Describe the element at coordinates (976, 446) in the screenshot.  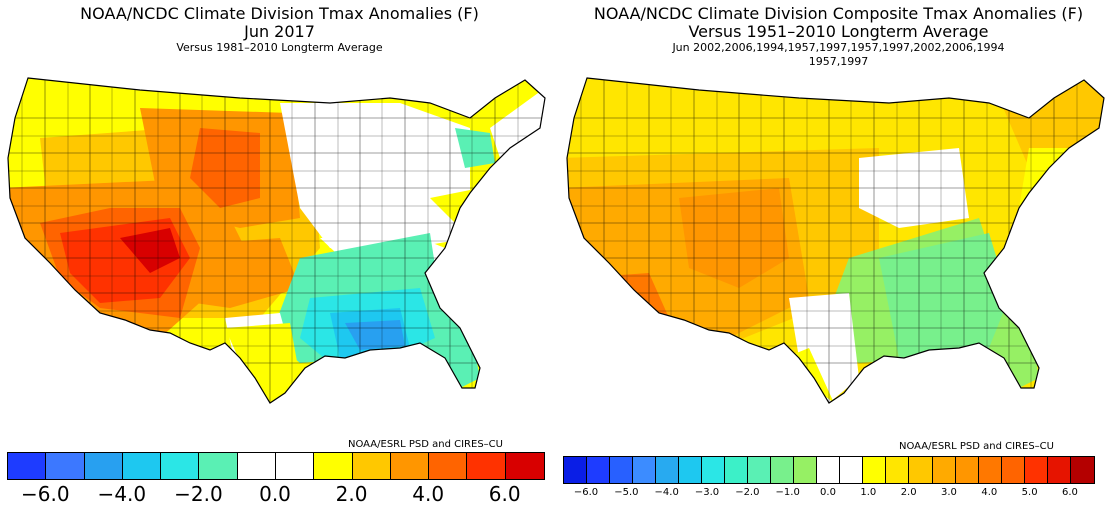
I see `right-credit: NOAA/ESRL PSD and CIRES–CU` at that location.